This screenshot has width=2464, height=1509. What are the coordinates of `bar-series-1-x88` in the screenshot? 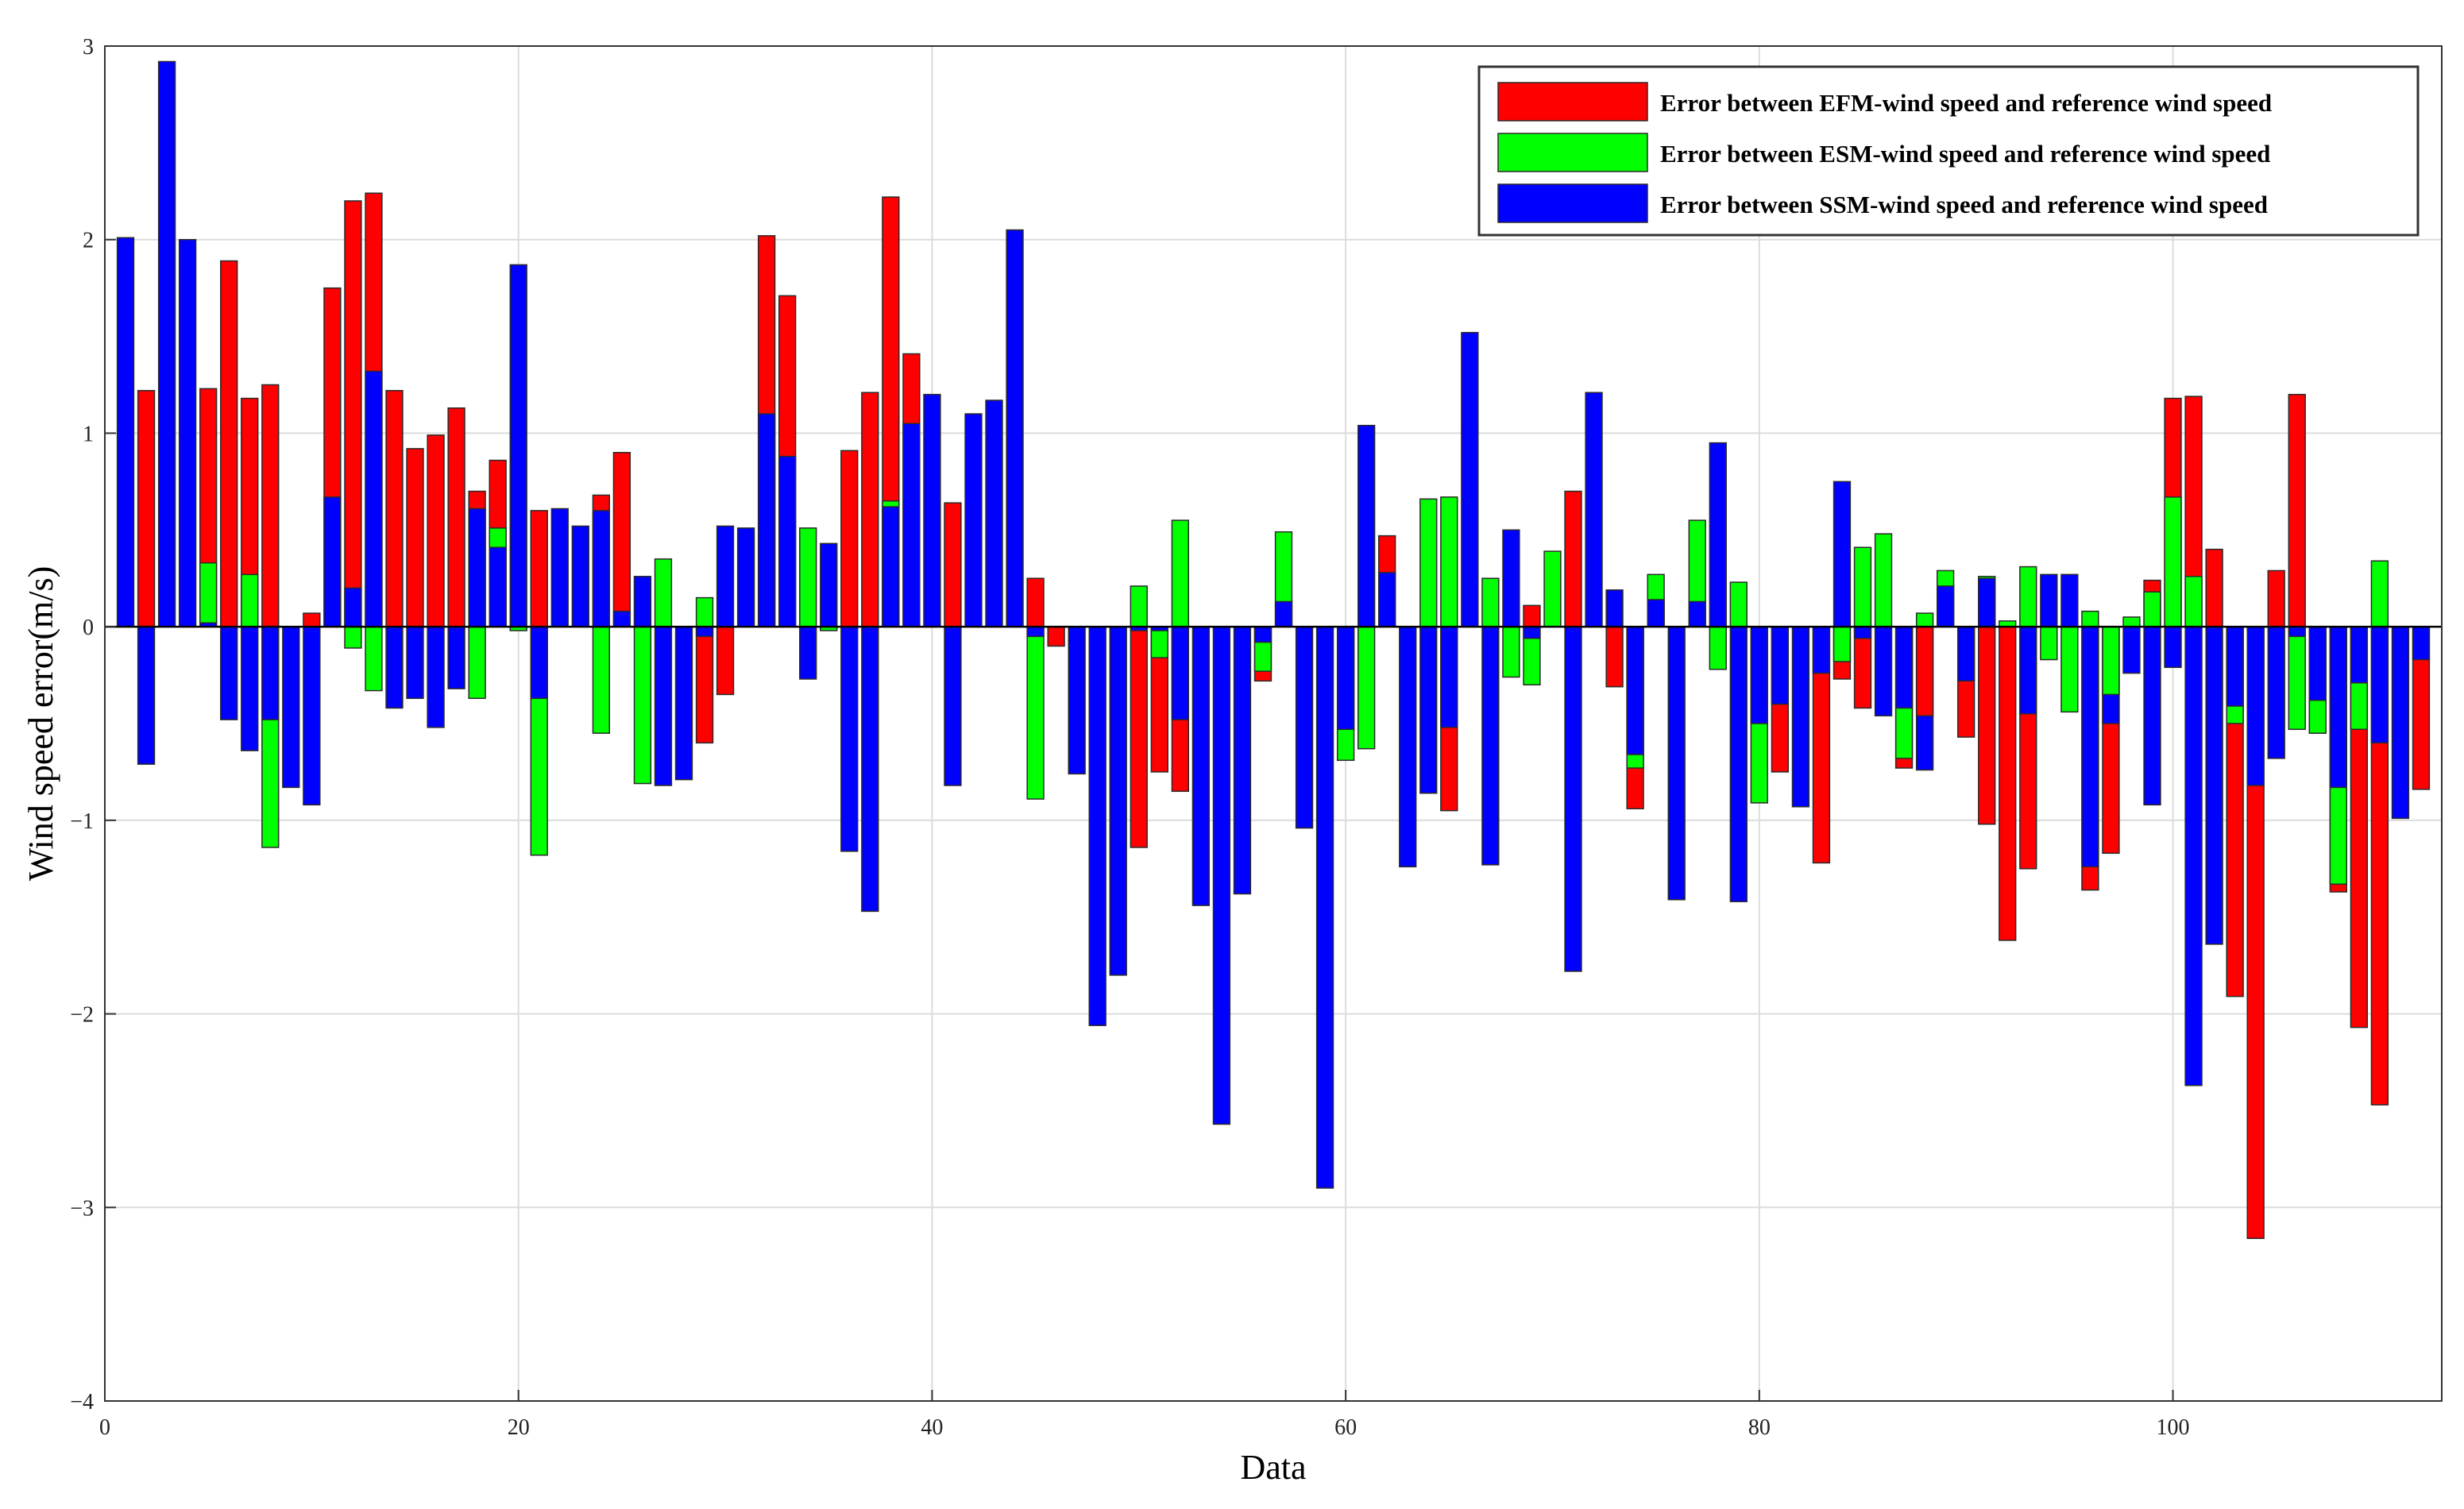 It's located at (1925, 672).